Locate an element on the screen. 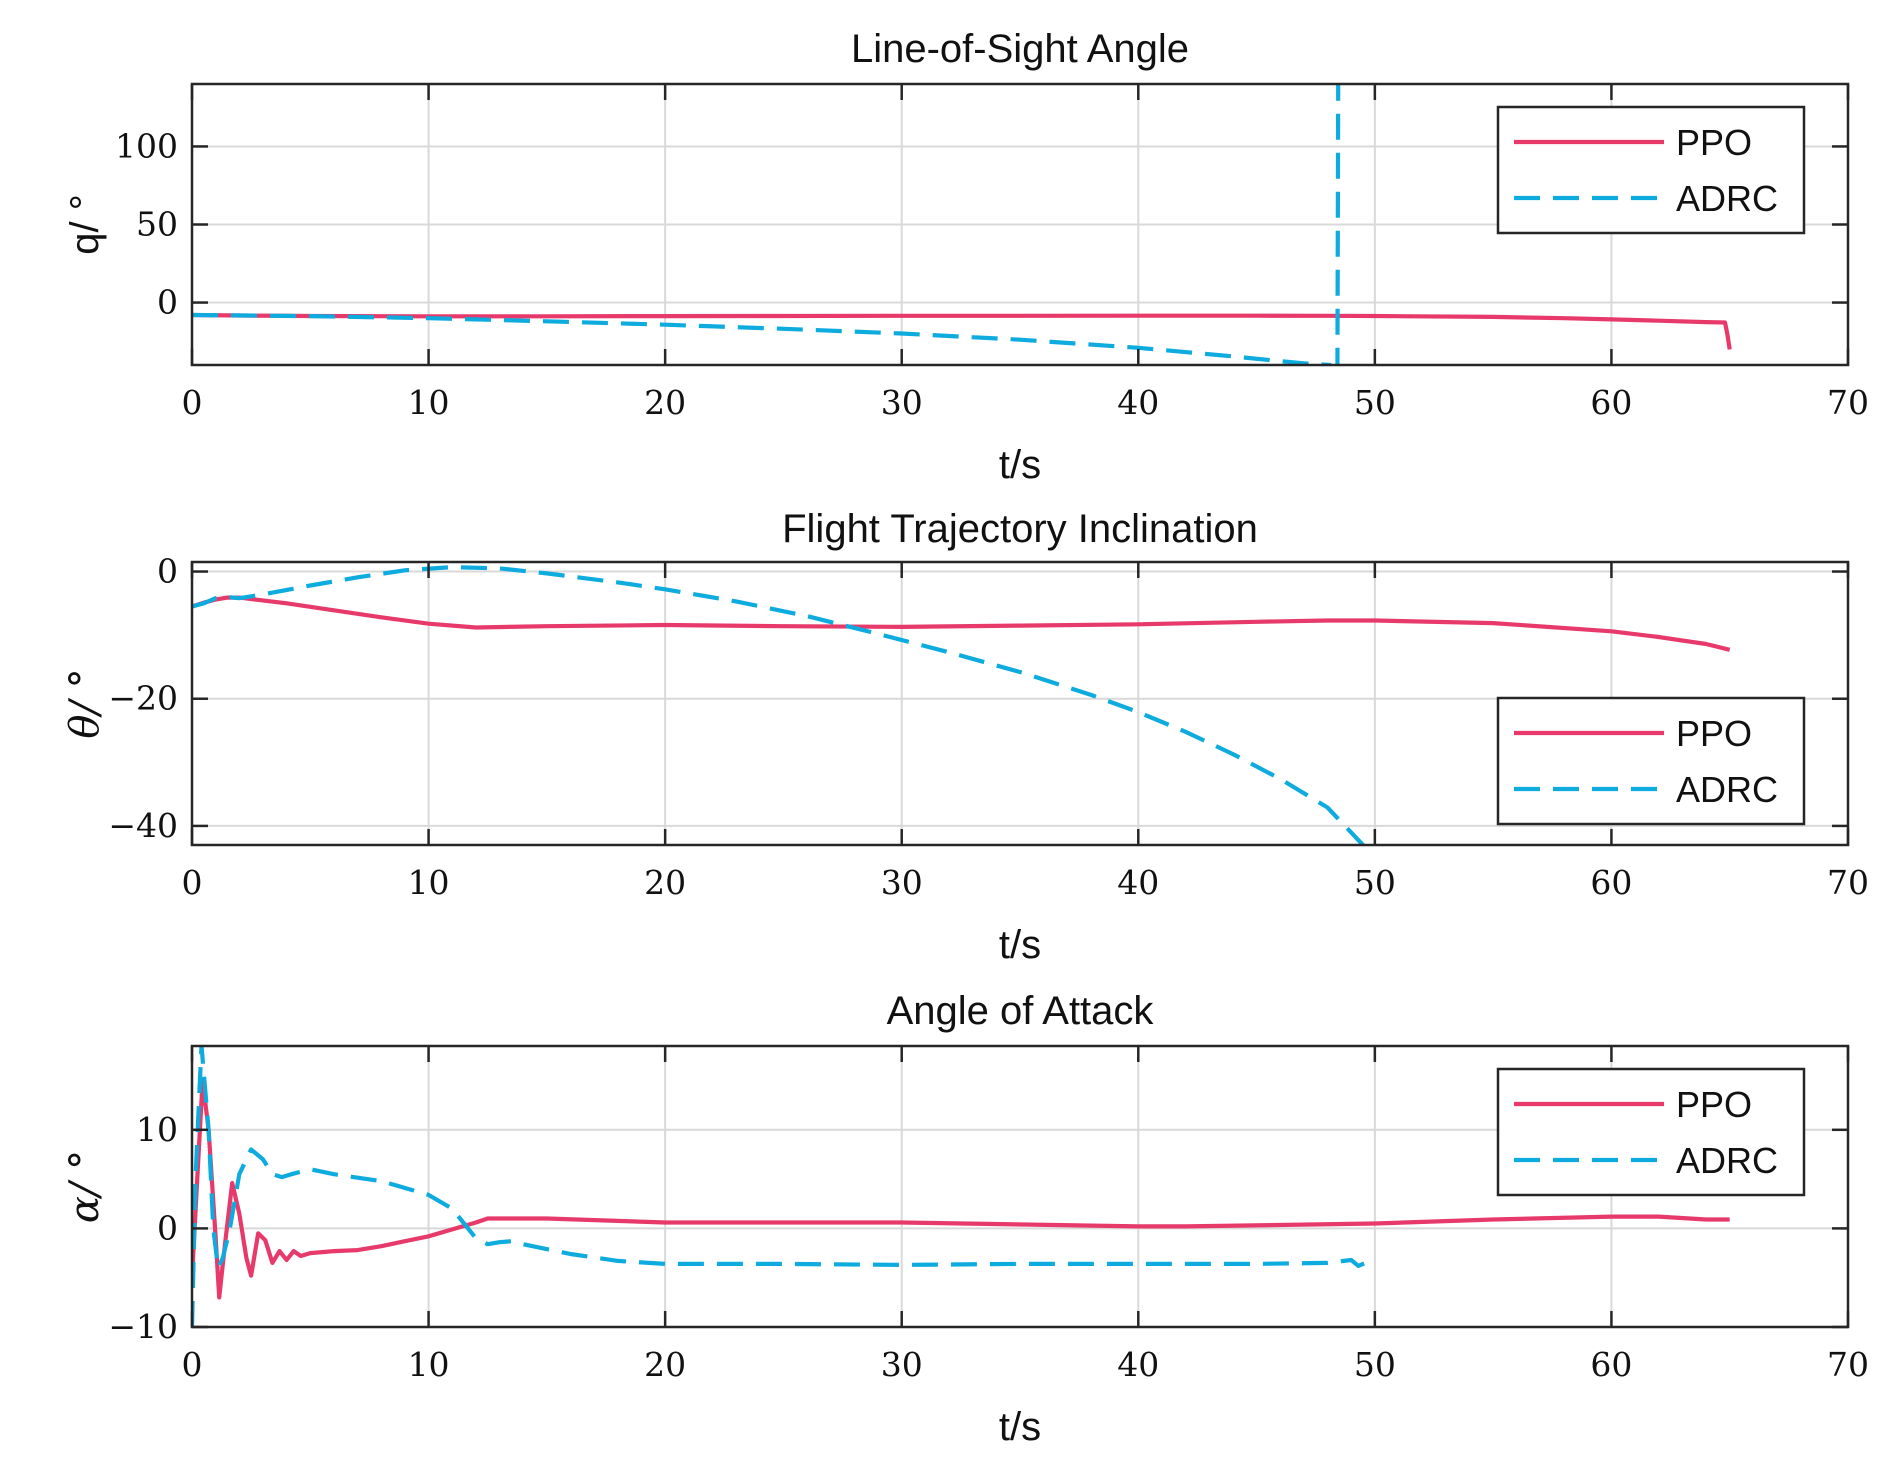 This screenshot has height=1459, width=1881. subplot1-x-tick-label: 50 is located at coordinates (1375, 402).